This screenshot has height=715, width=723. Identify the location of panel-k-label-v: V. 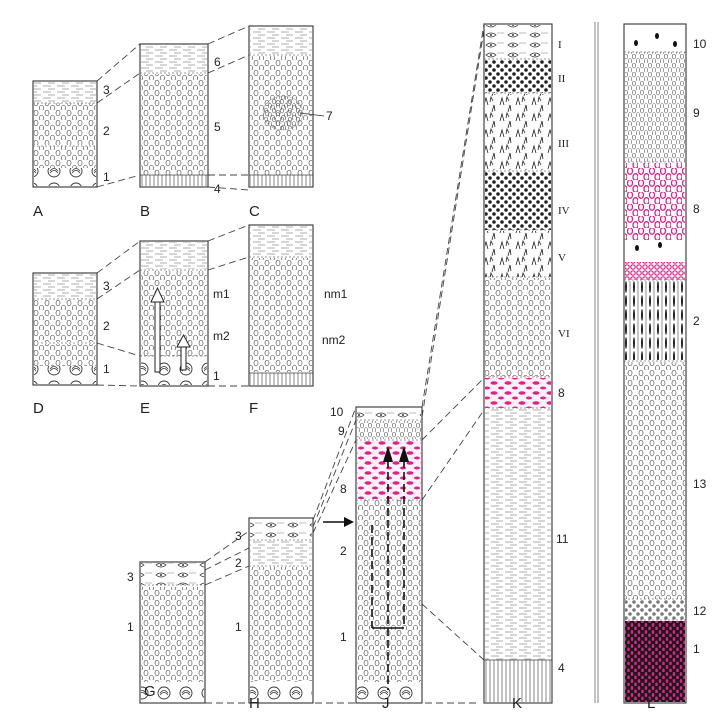
(562, 258).